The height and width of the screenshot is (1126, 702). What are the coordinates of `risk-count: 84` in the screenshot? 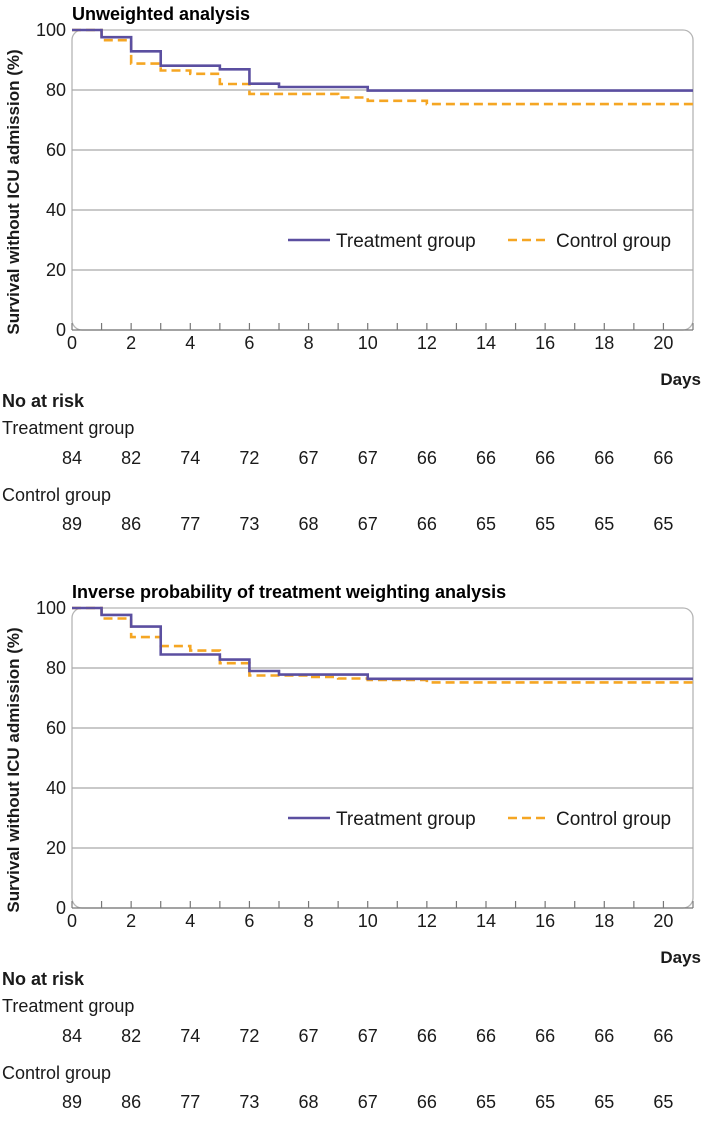 It's located at (72, 458).